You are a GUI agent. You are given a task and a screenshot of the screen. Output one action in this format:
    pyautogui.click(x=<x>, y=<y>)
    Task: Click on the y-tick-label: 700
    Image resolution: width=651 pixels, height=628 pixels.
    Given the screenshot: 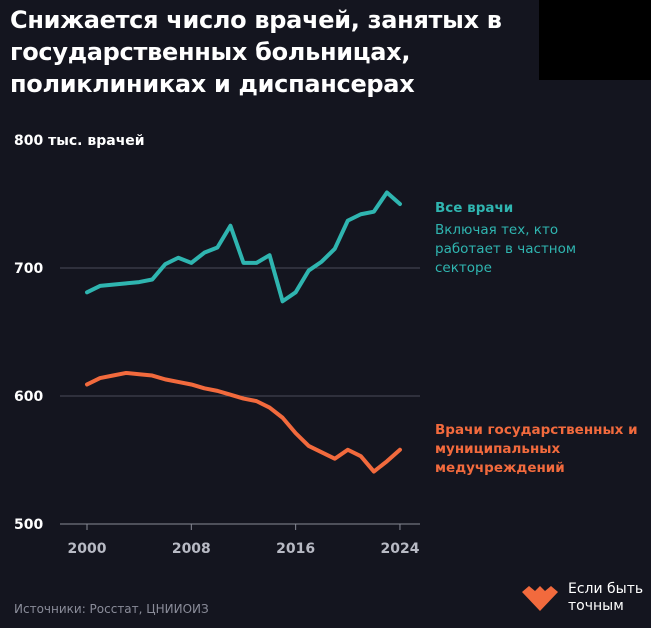 What is the action you would take?
    pyautogui.click(x=28, y=269)
    